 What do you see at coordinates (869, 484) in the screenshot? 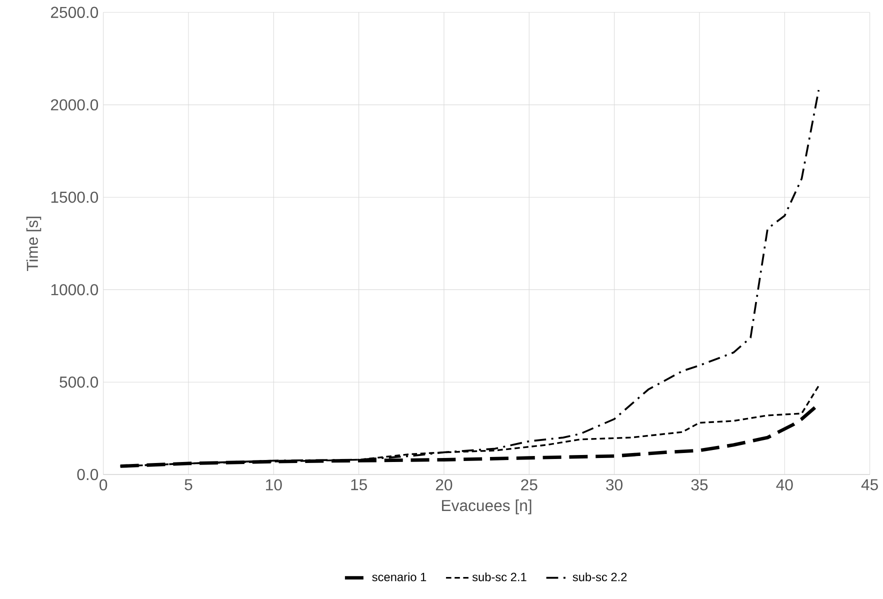
I see `x-tick-label: 45` at bounding box center [869, 484].